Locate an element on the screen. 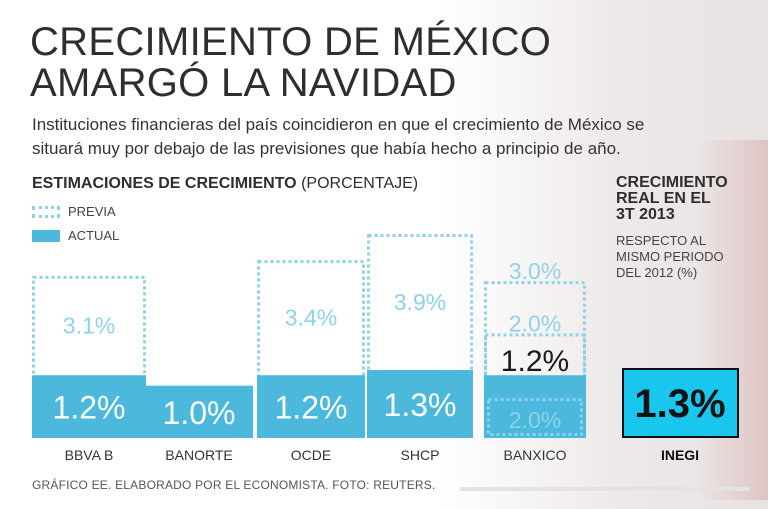 This screenshot has height=509, width=768. real-growth-subheading: RESPECTO AL MISMO PERIODO DEL 2012 (%) is located at coordinates (691, 257).